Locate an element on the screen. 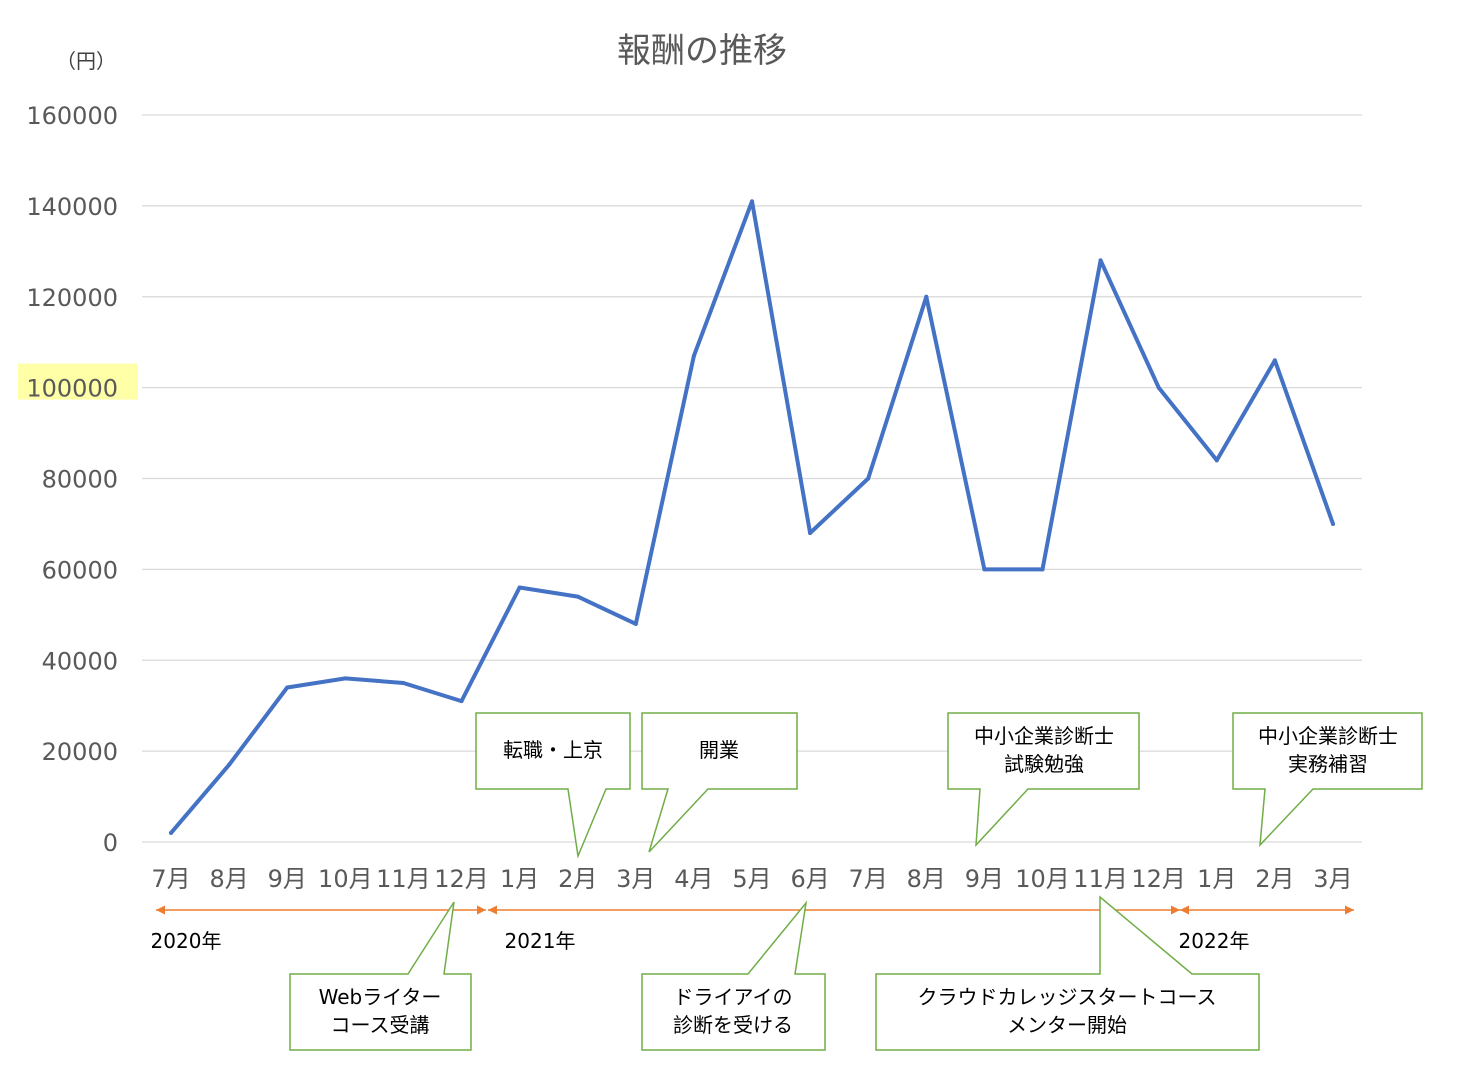  year-timeline: 2020年 2021年 2022年 is located at coordinates (752, 929).